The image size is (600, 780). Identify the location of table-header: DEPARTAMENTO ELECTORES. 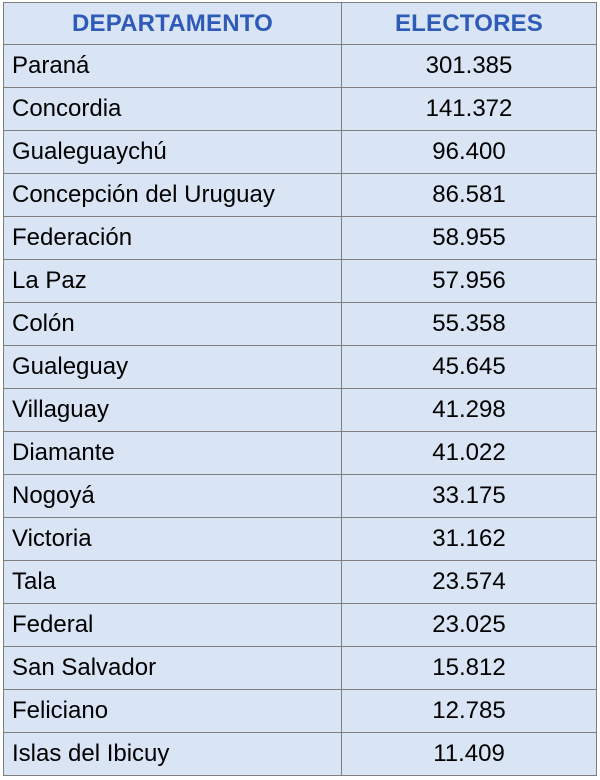
(300, 23).